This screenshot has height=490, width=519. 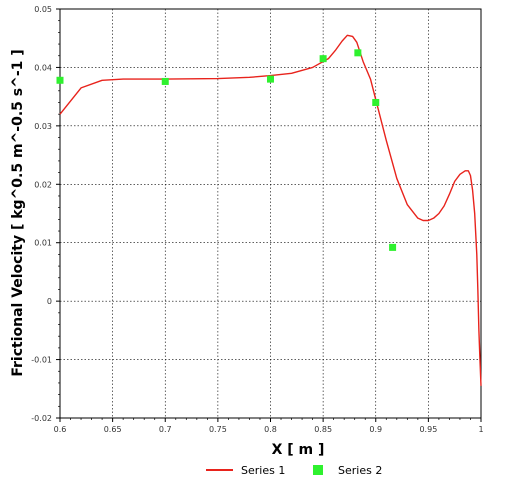 What do you see at coordinates (165, 429) in the screenshot?
I see `x-tick-label: 0.7` at bounding box center [165, 429].